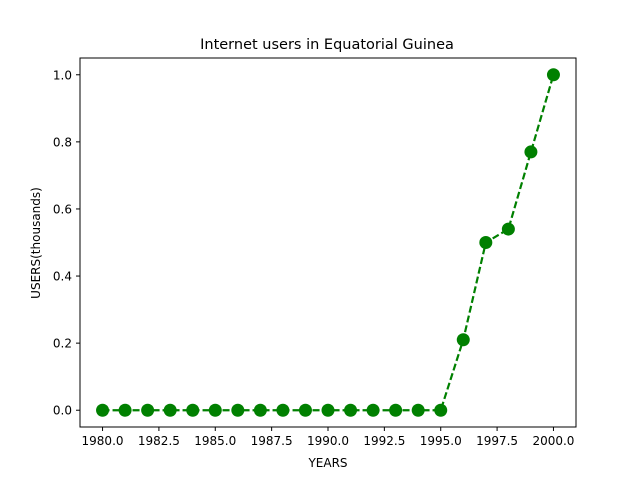  I want to click on y-axis-label: USERS(thousands), so click(36, 243).